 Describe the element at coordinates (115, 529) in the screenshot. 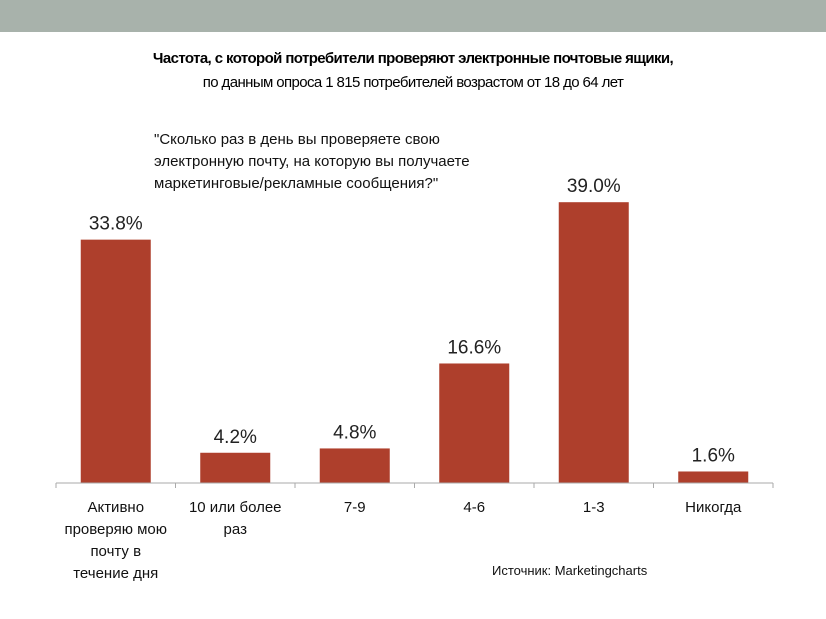

I see `x-tick-label: проверяю мою` at that location.